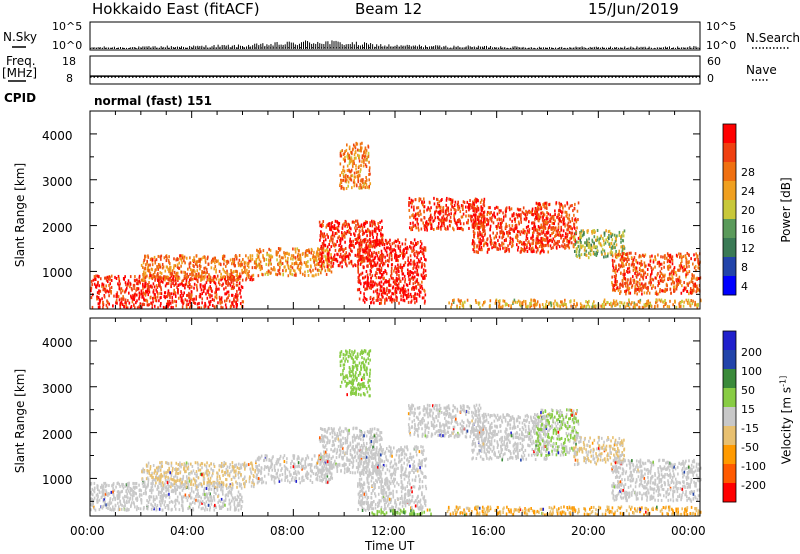 This screenshot has width=800, height=554. I want to click on vel-ytick-3000: 3000, so click(57, 389).